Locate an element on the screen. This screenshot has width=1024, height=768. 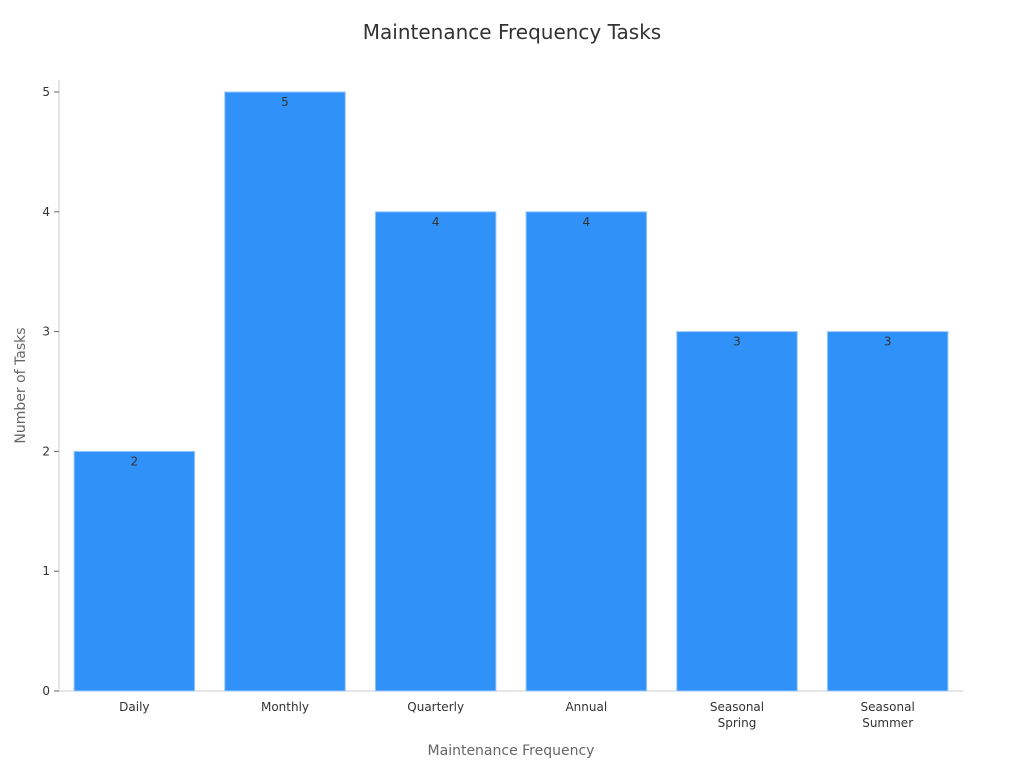
data-label: 5 is located at coordinates (285, 102).